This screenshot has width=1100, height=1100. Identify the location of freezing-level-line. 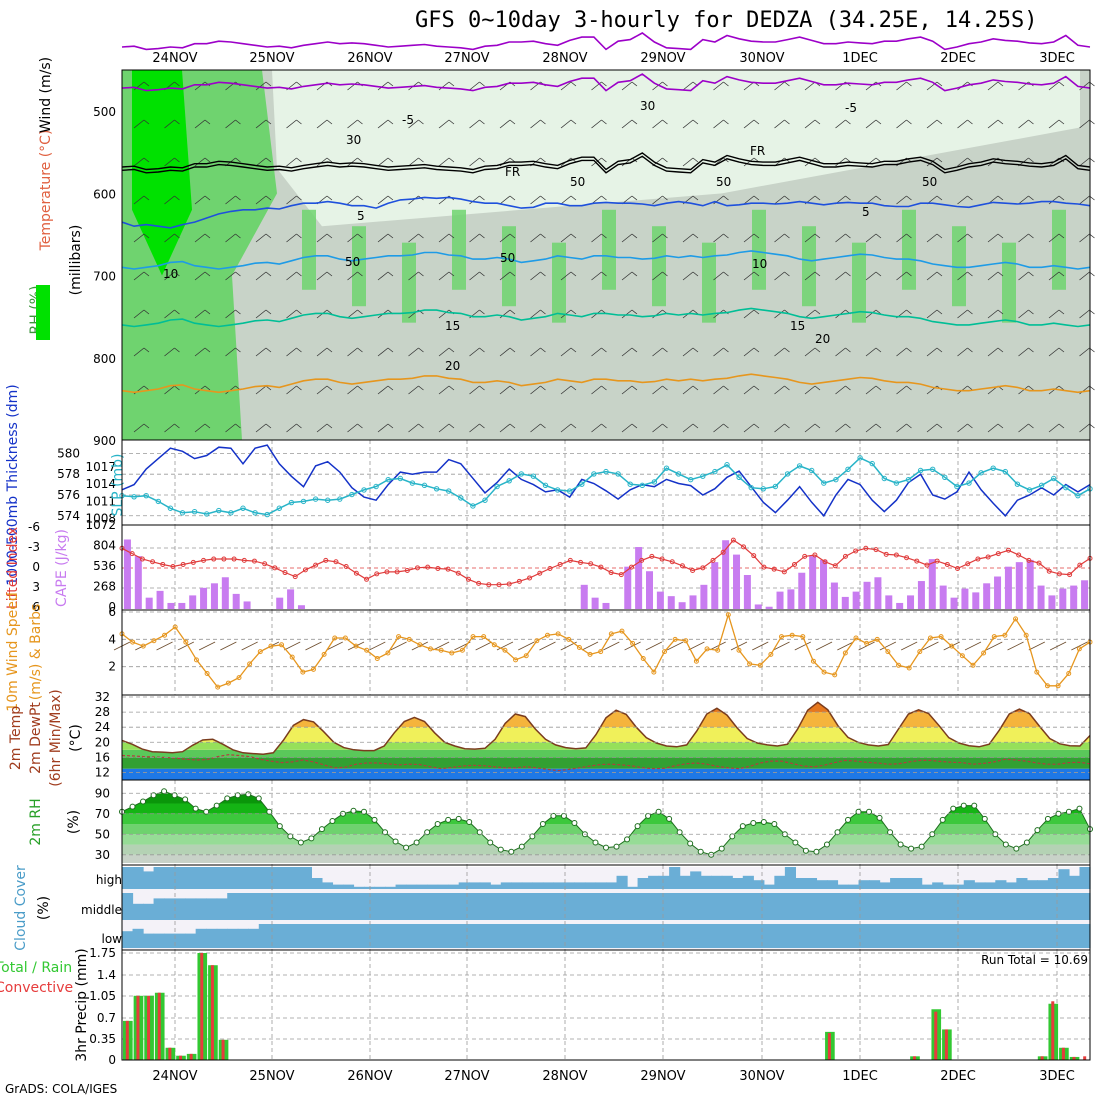
(606, 161).